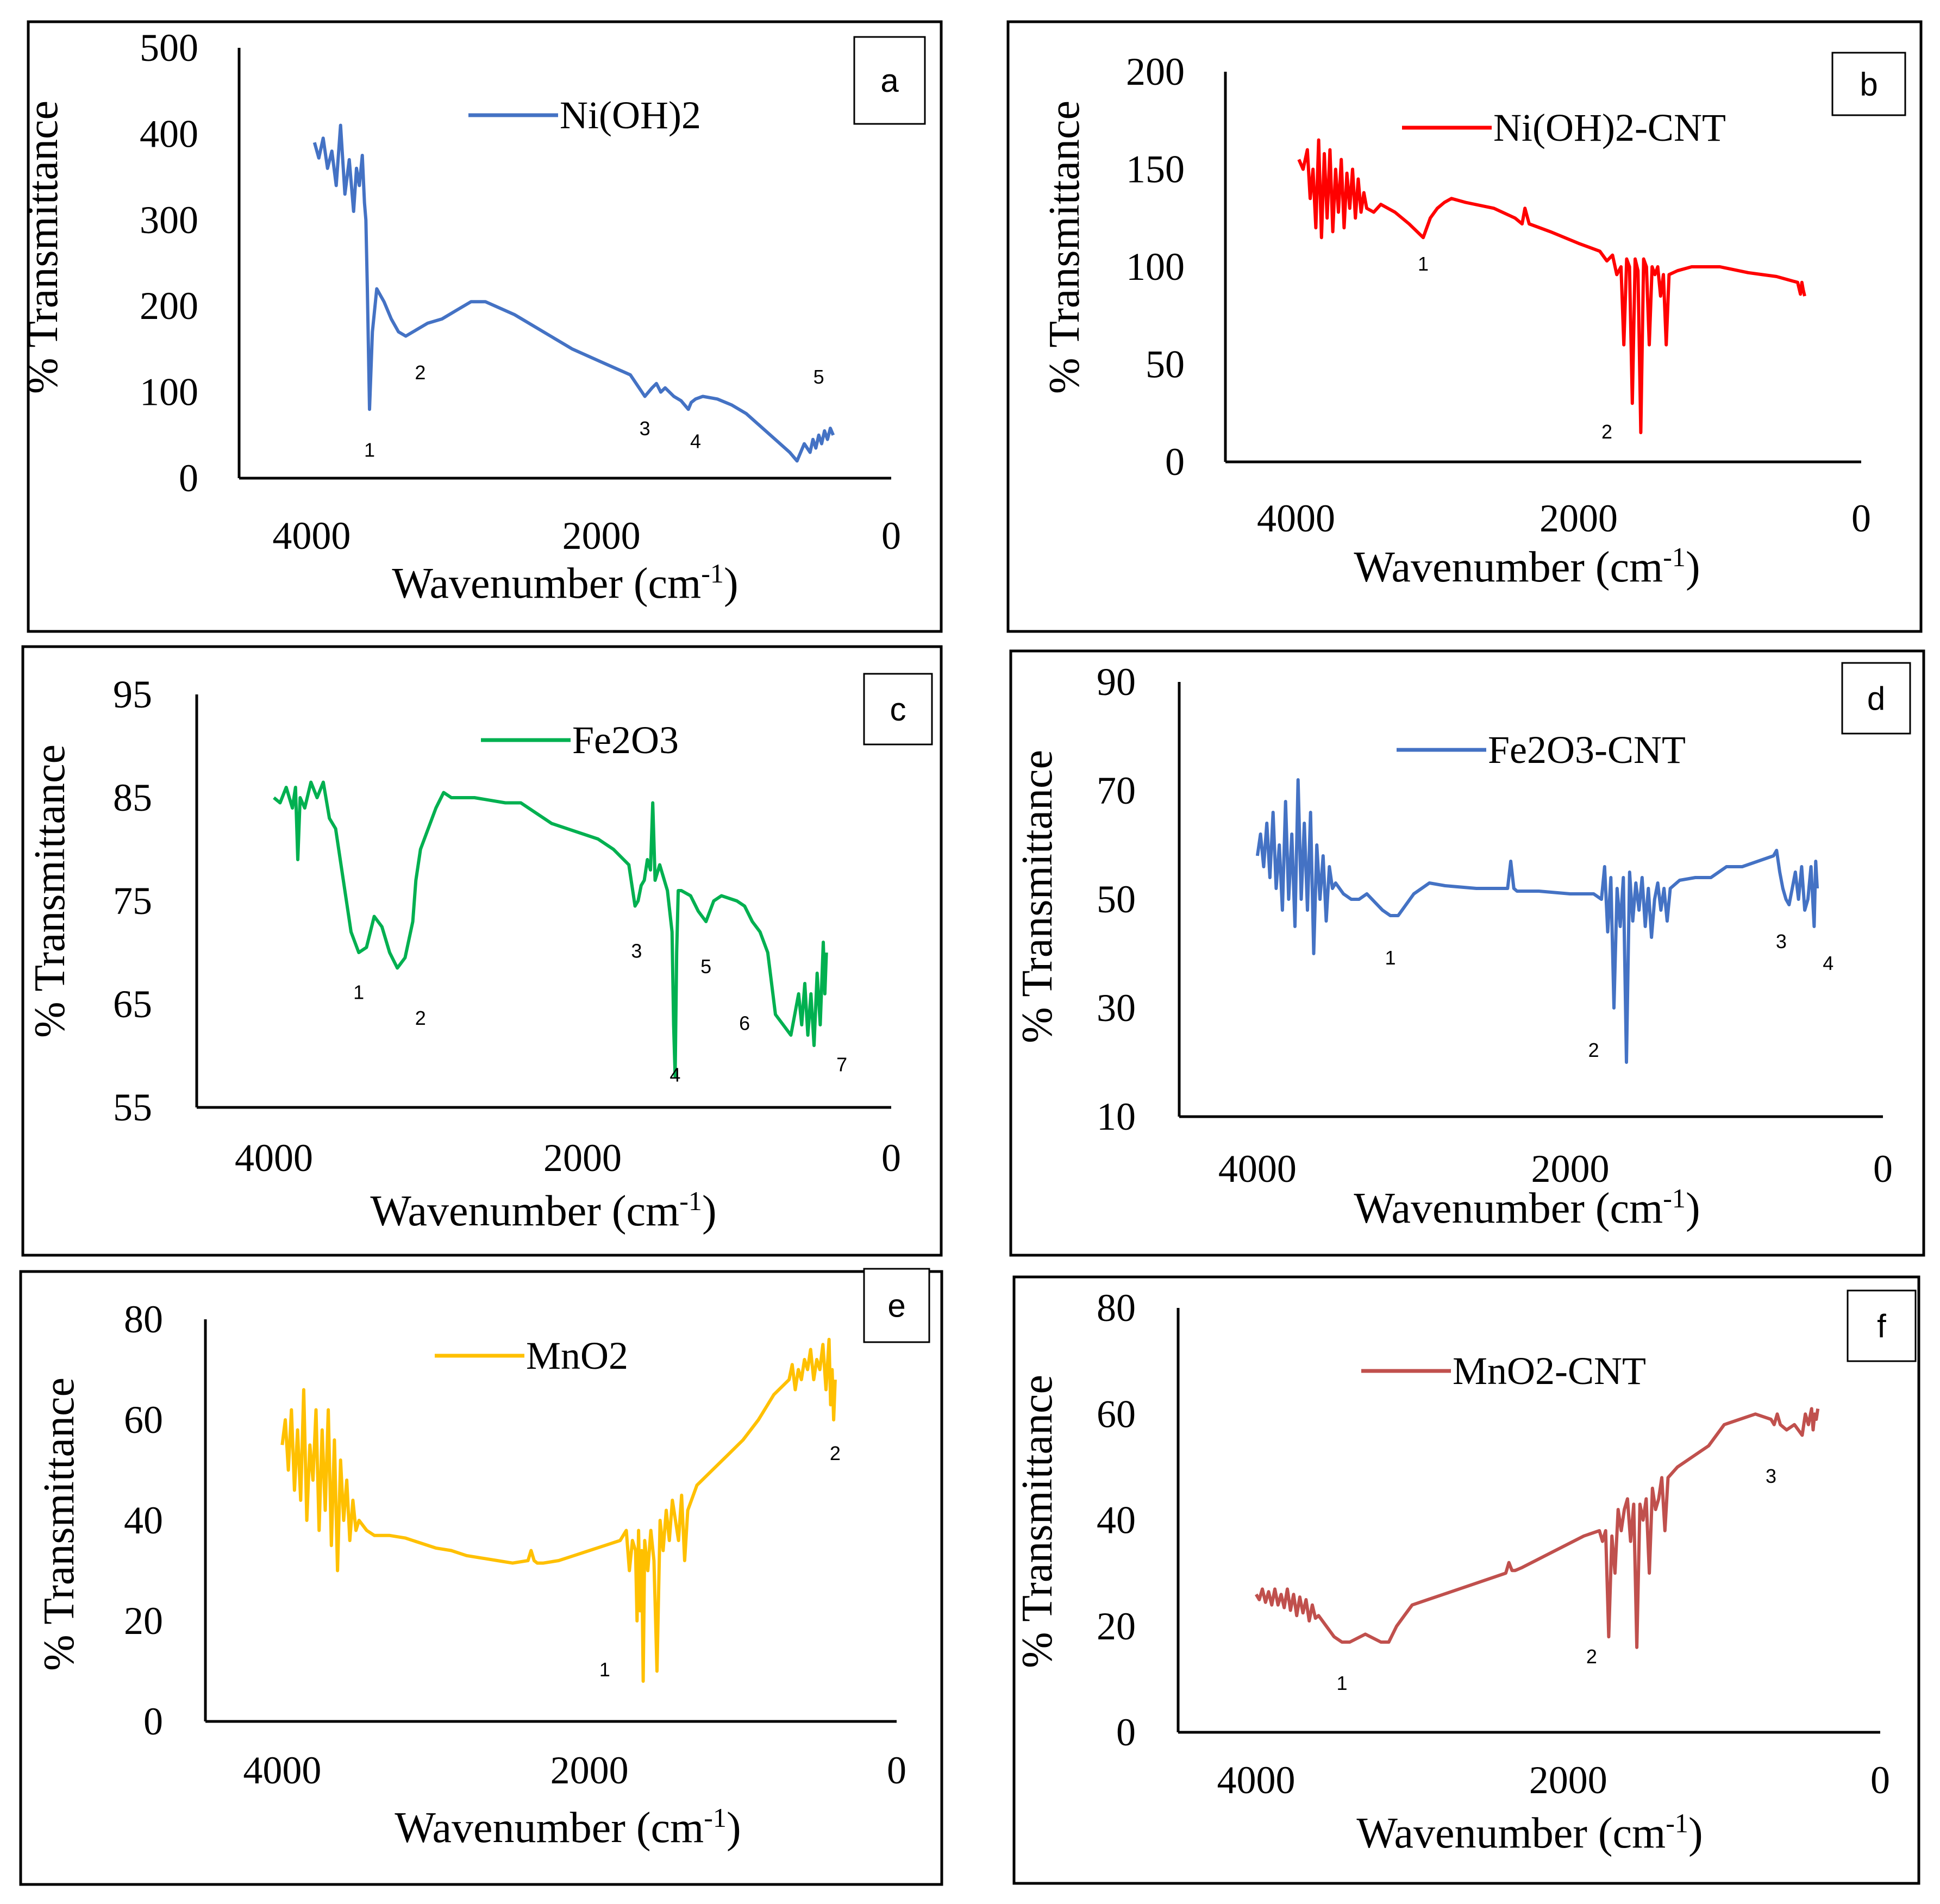 Image resolution: width=1940 pixels, height=1904 pixels. Describe the element at coordinates (1537, 1528) in the screenshot. I see `series-line-MnO2-CNT` at that location.